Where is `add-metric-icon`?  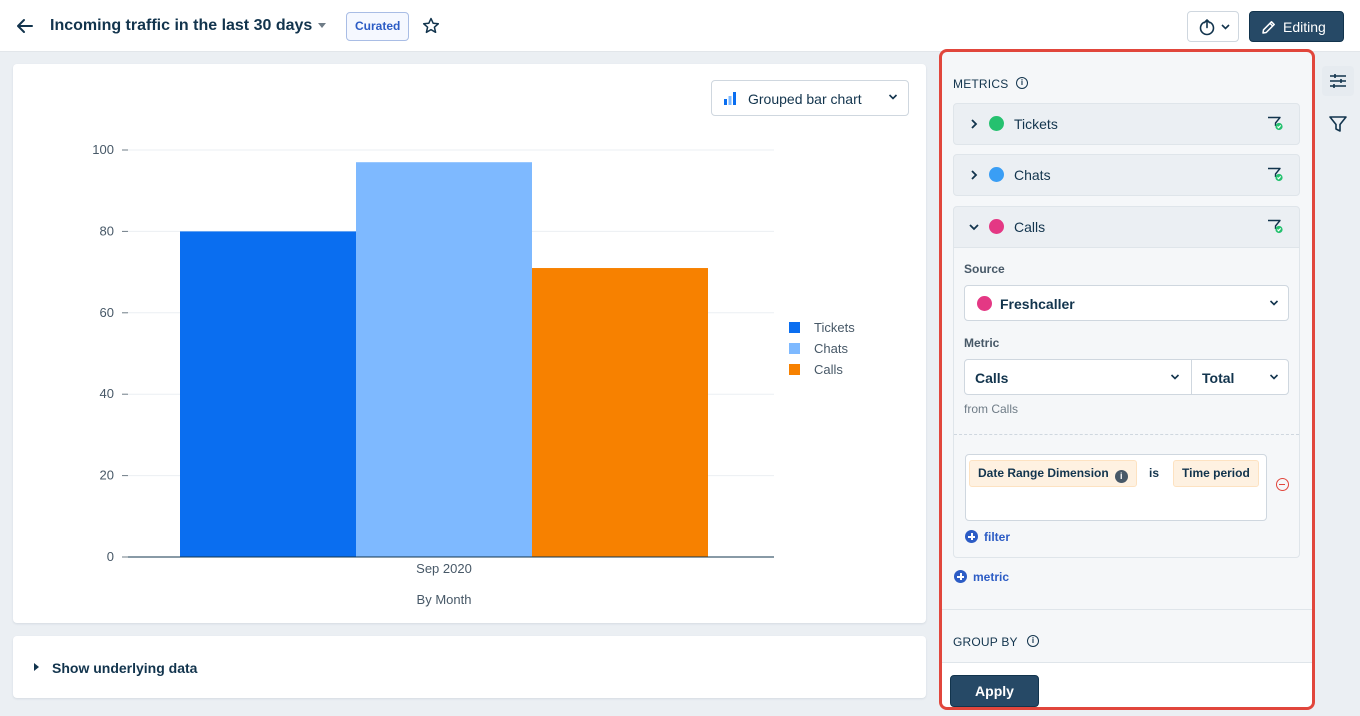
add-metric-icon is located at coordinates (960, 576).